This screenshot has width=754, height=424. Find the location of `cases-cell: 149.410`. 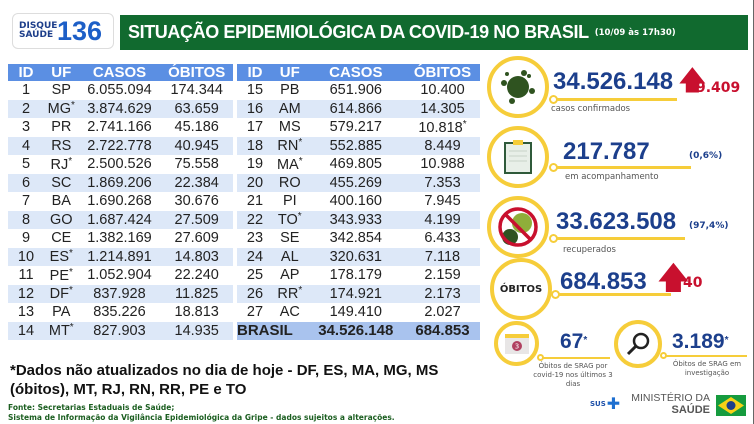

cases-cell: 149.410 is located at coordinates (356, 312).